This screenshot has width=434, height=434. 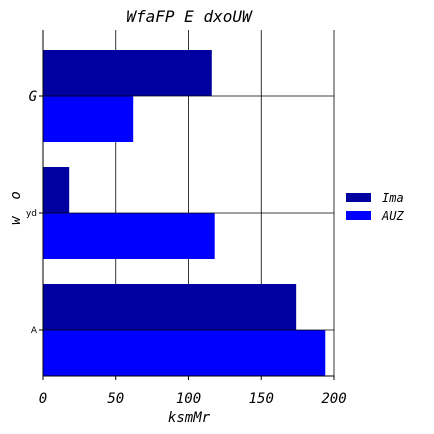 I want to click on y-tick-label: A, so click(x=34, y=331).